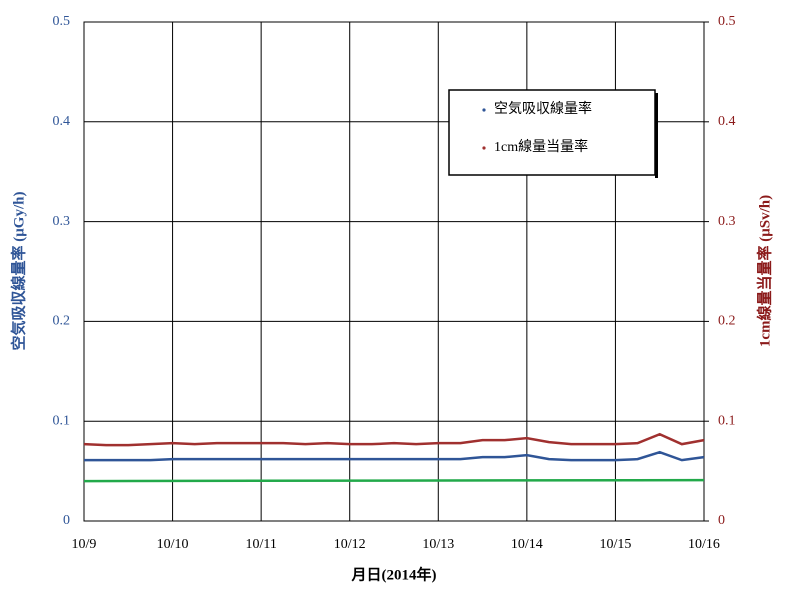  Describe the element at coordinates (62, 420) in the screenshot. I see `y-tick-label: 0.1` at that location.